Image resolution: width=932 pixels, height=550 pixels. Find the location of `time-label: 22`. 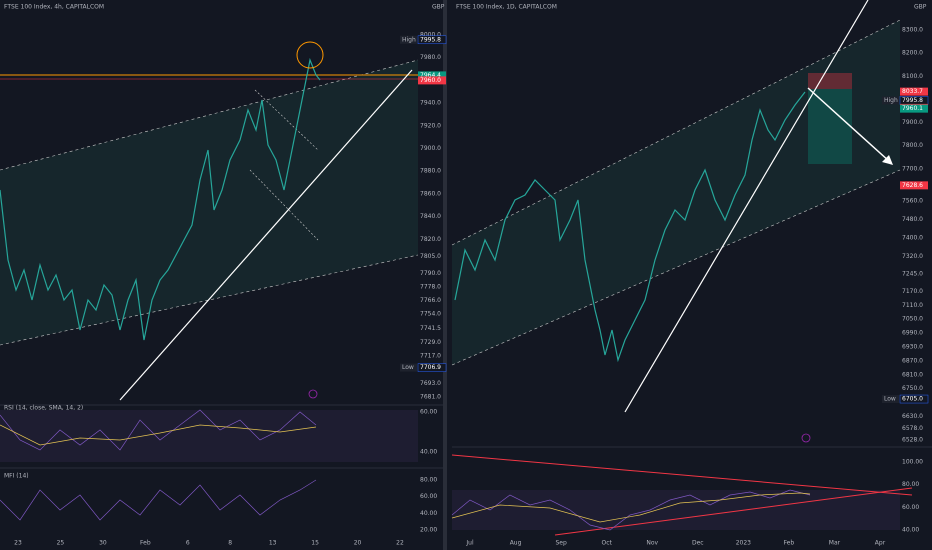

time-label: 22 is located at coordinates (400, 543).